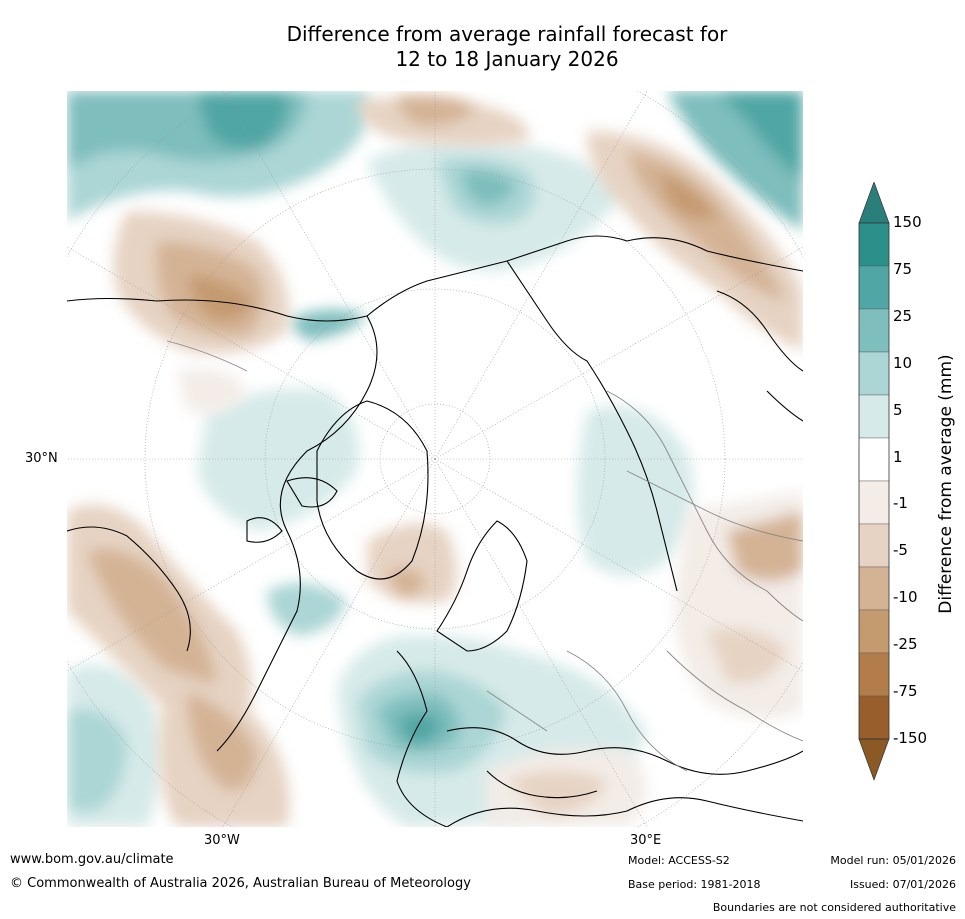  I want to click on colorbar-tick-label: 25, so click(903, 315).